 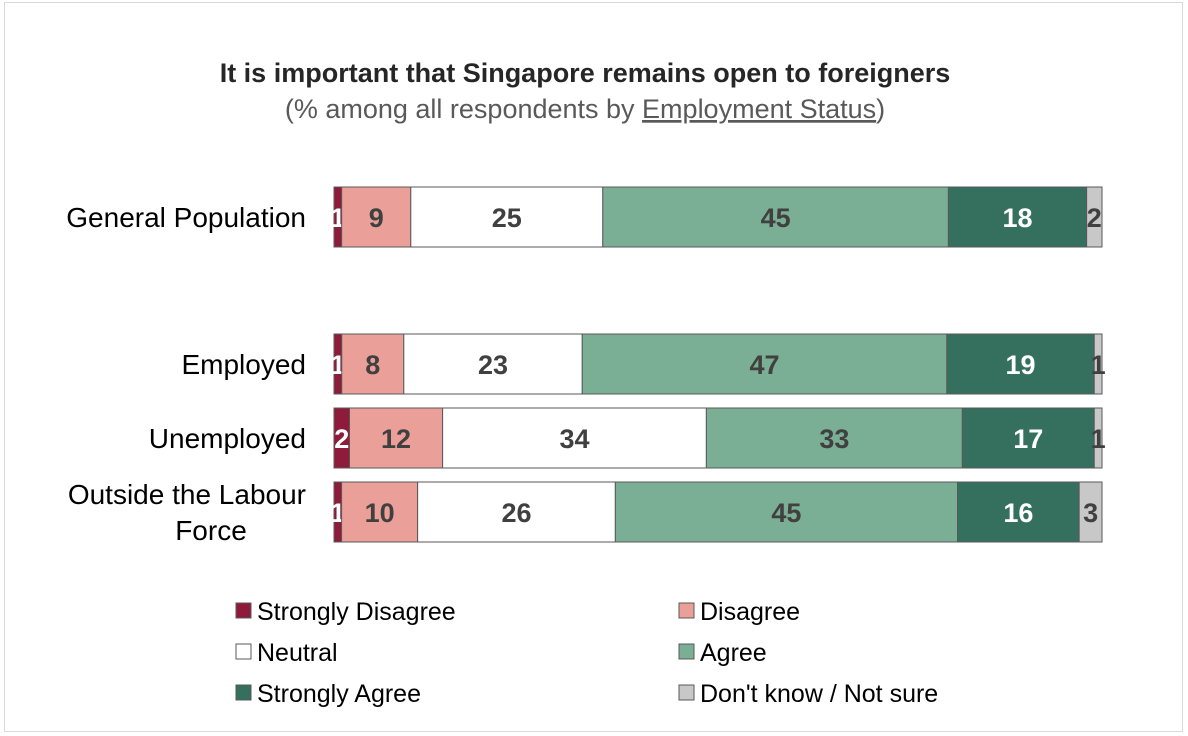 What do you see at coordinates (733, 653) in the screenshot?
I see `legend-label: Agree` at bounding box center [733, 653].